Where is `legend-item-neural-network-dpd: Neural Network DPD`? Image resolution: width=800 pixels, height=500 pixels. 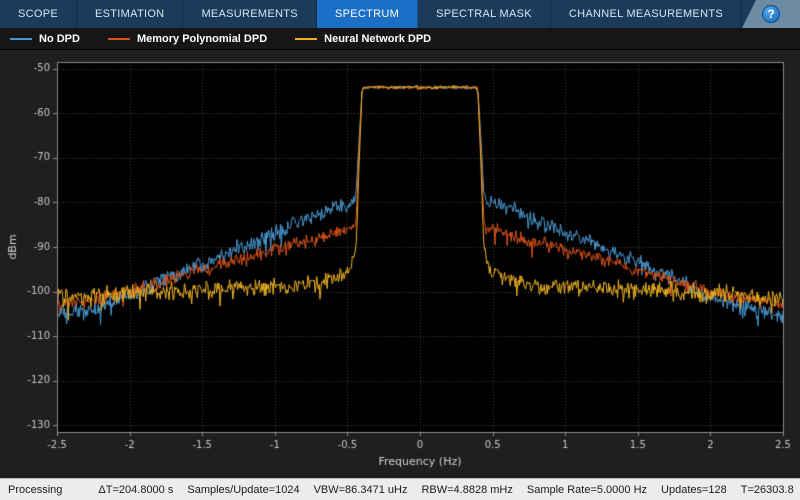 legend-item-neural-network-dpd: Neural Network DPD is located at coordinates (363, 39).